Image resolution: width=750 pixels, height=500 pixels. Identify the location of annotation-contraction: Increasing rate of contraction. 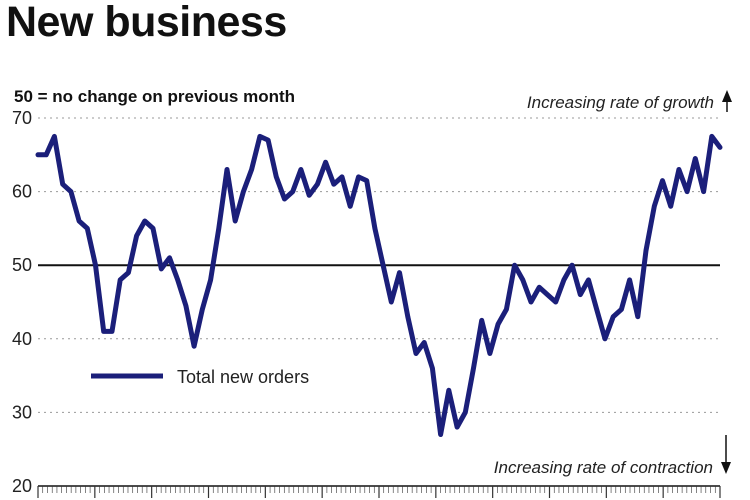
(612, 456).